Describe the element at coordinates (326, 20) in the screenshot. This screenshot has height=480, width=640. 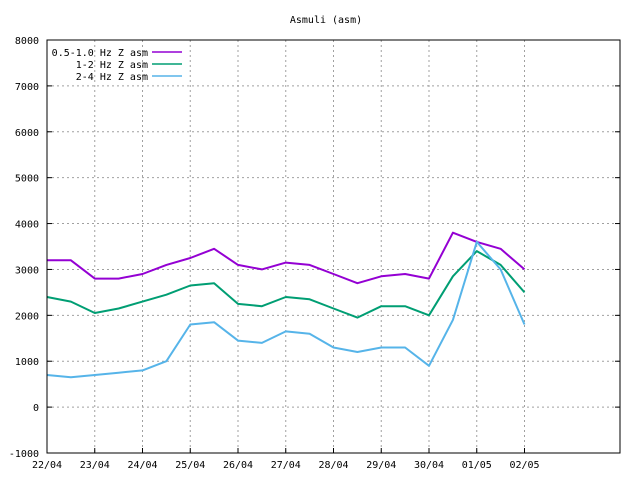
I see `chart-title: Asmuli (asm)` at that location.